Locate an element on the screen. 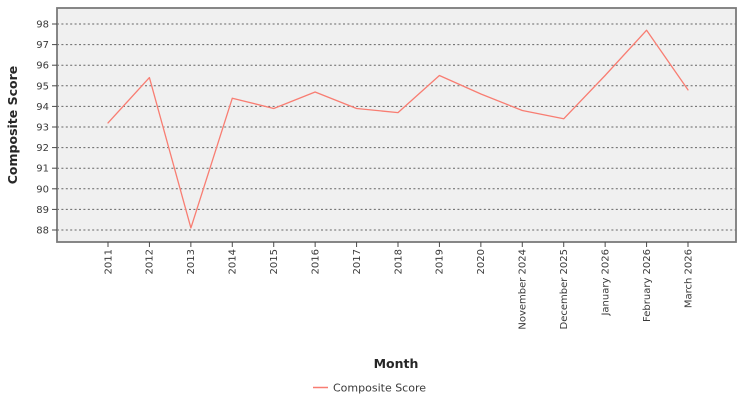 The image size is (750, 400). y-tick-labels: 88 89 90 91 92 93 94 95 96 97 98 is located at coordinates (42, 128).